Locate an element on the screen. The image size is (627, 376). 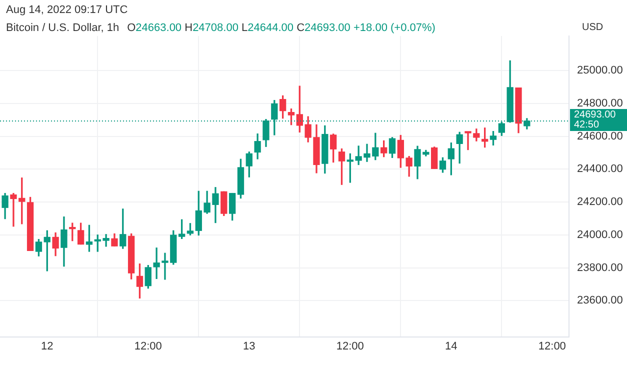
y-tick-label: 23800.00 is located at coordinates (600, 268).